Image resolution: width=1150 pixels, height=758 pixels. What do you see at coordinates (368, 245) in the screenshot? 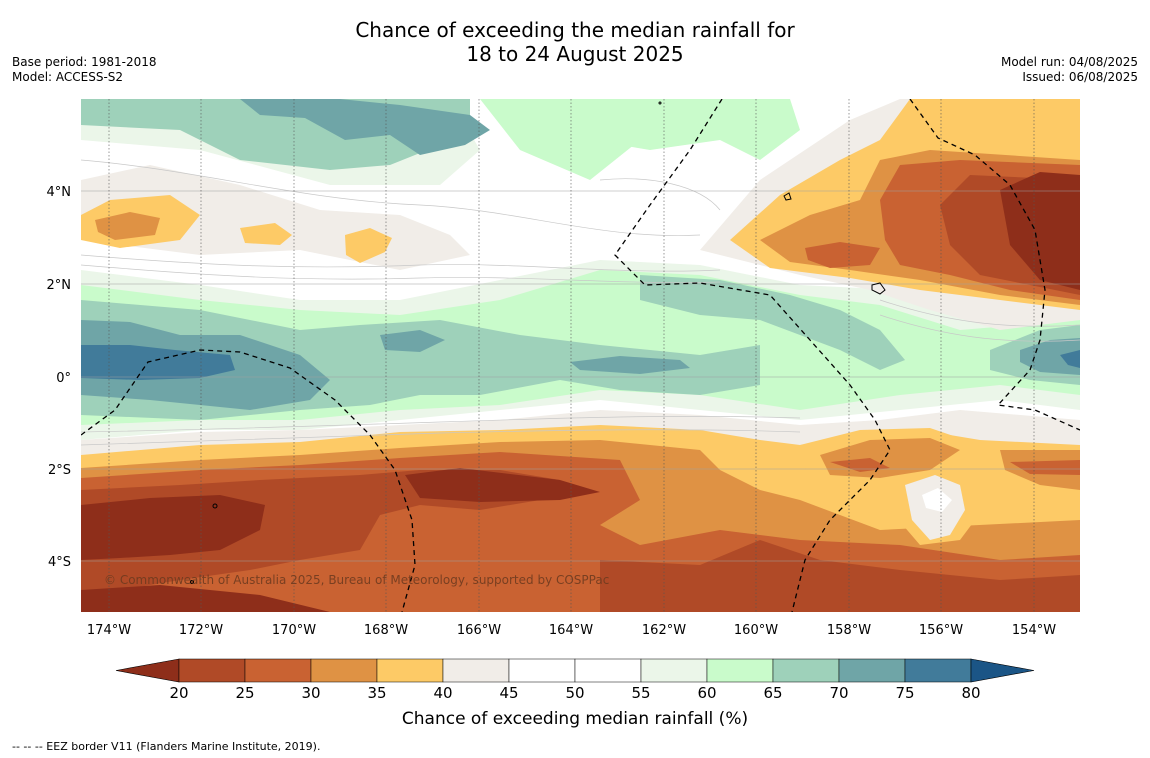
I see `region-west-yellow-c` at bounding box center [368, 245].